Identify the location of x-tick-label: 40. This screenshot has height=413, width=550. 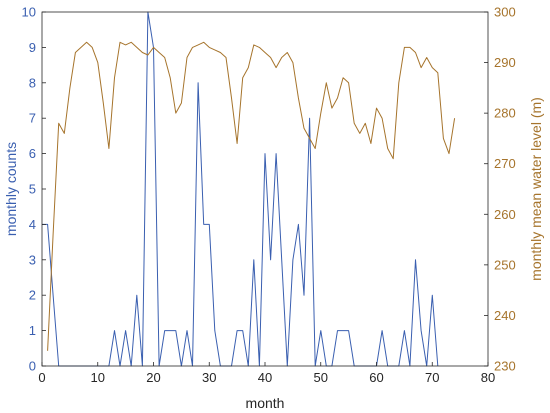
(265, 377).